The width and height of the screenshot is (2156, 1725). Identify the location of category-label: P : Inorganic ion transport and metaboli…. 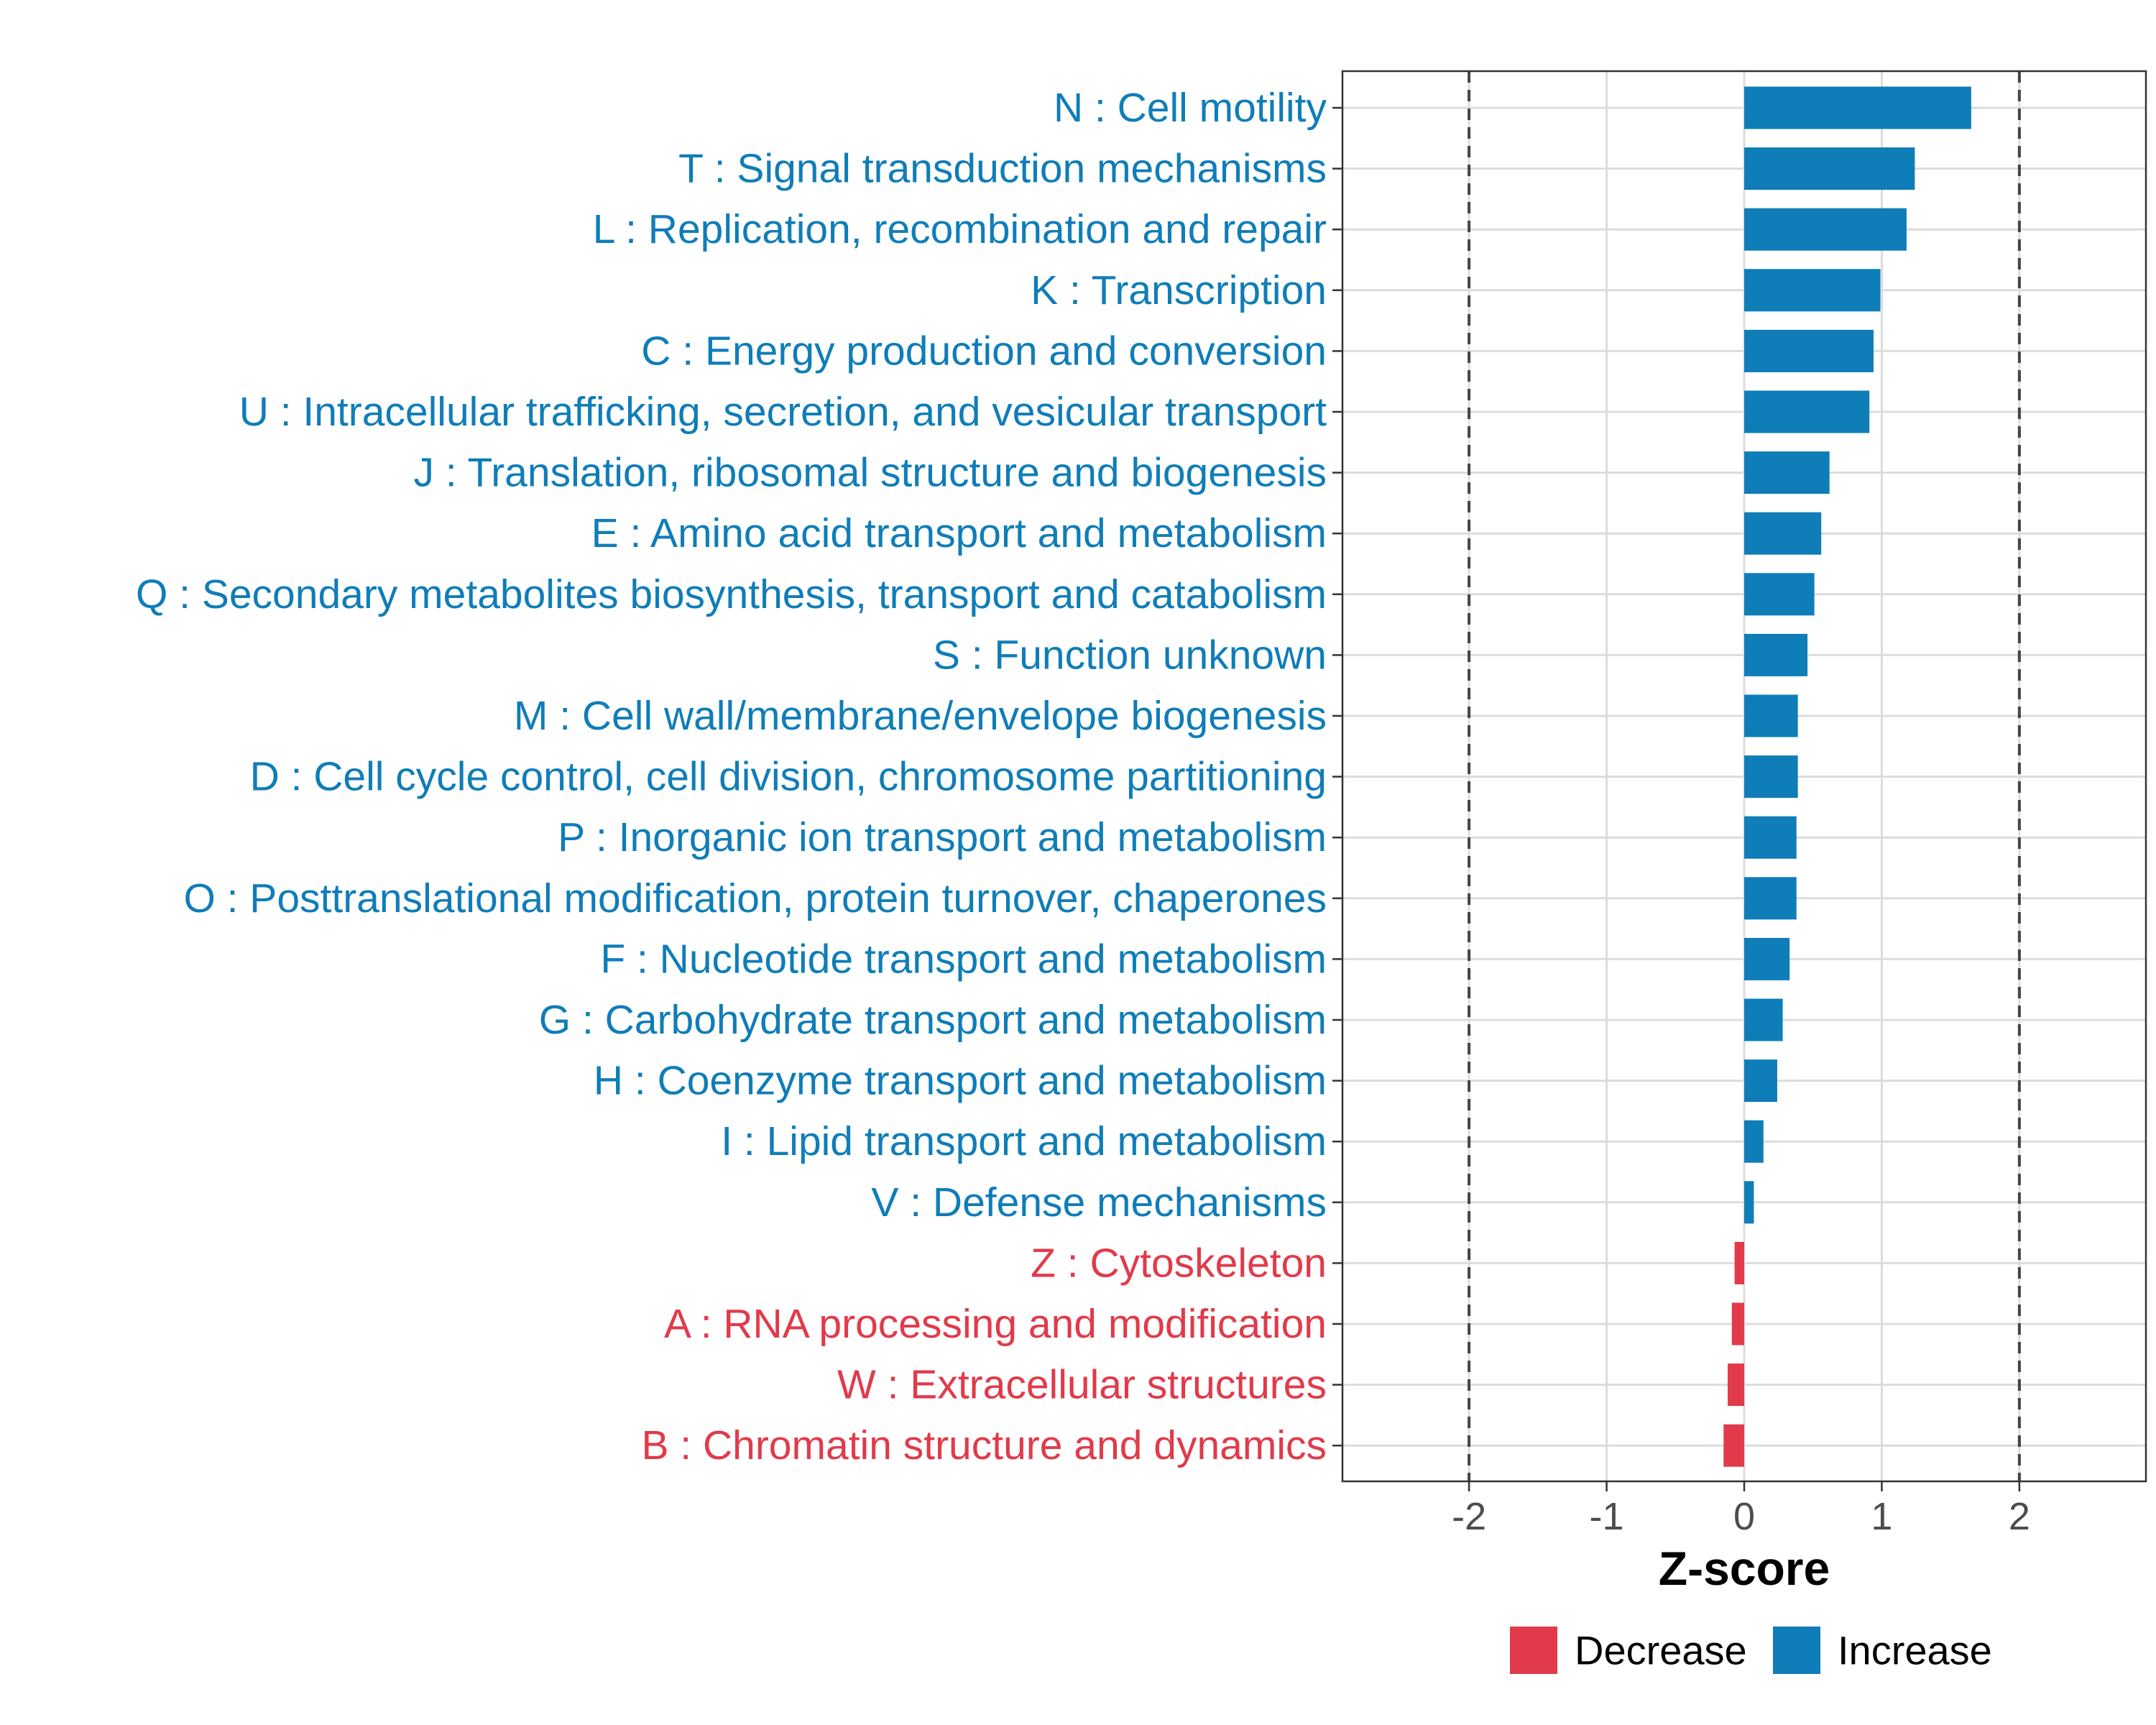
(942, 837).